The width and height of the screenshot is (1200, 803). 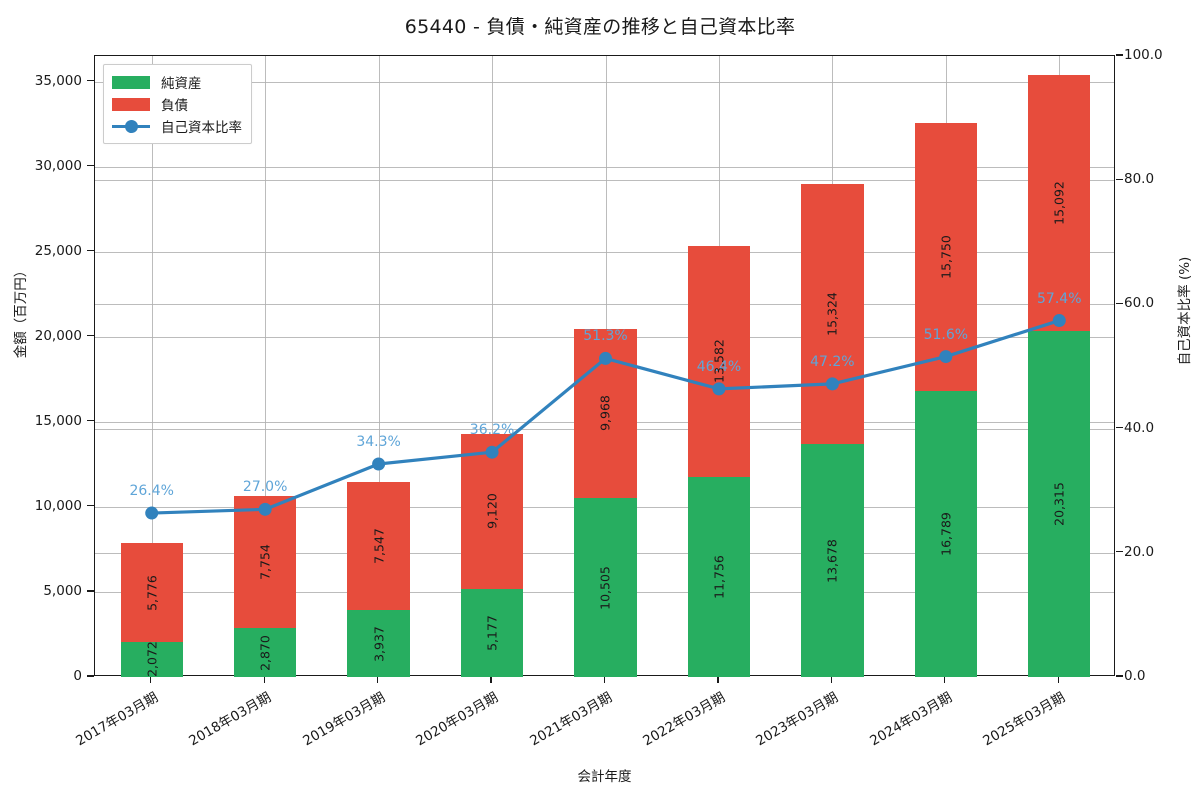 What do you see at coordinates (58, 80) in the screenshot?
I see `y-axis-left-tick-label: 35,000` at bounding box center [58, 80].